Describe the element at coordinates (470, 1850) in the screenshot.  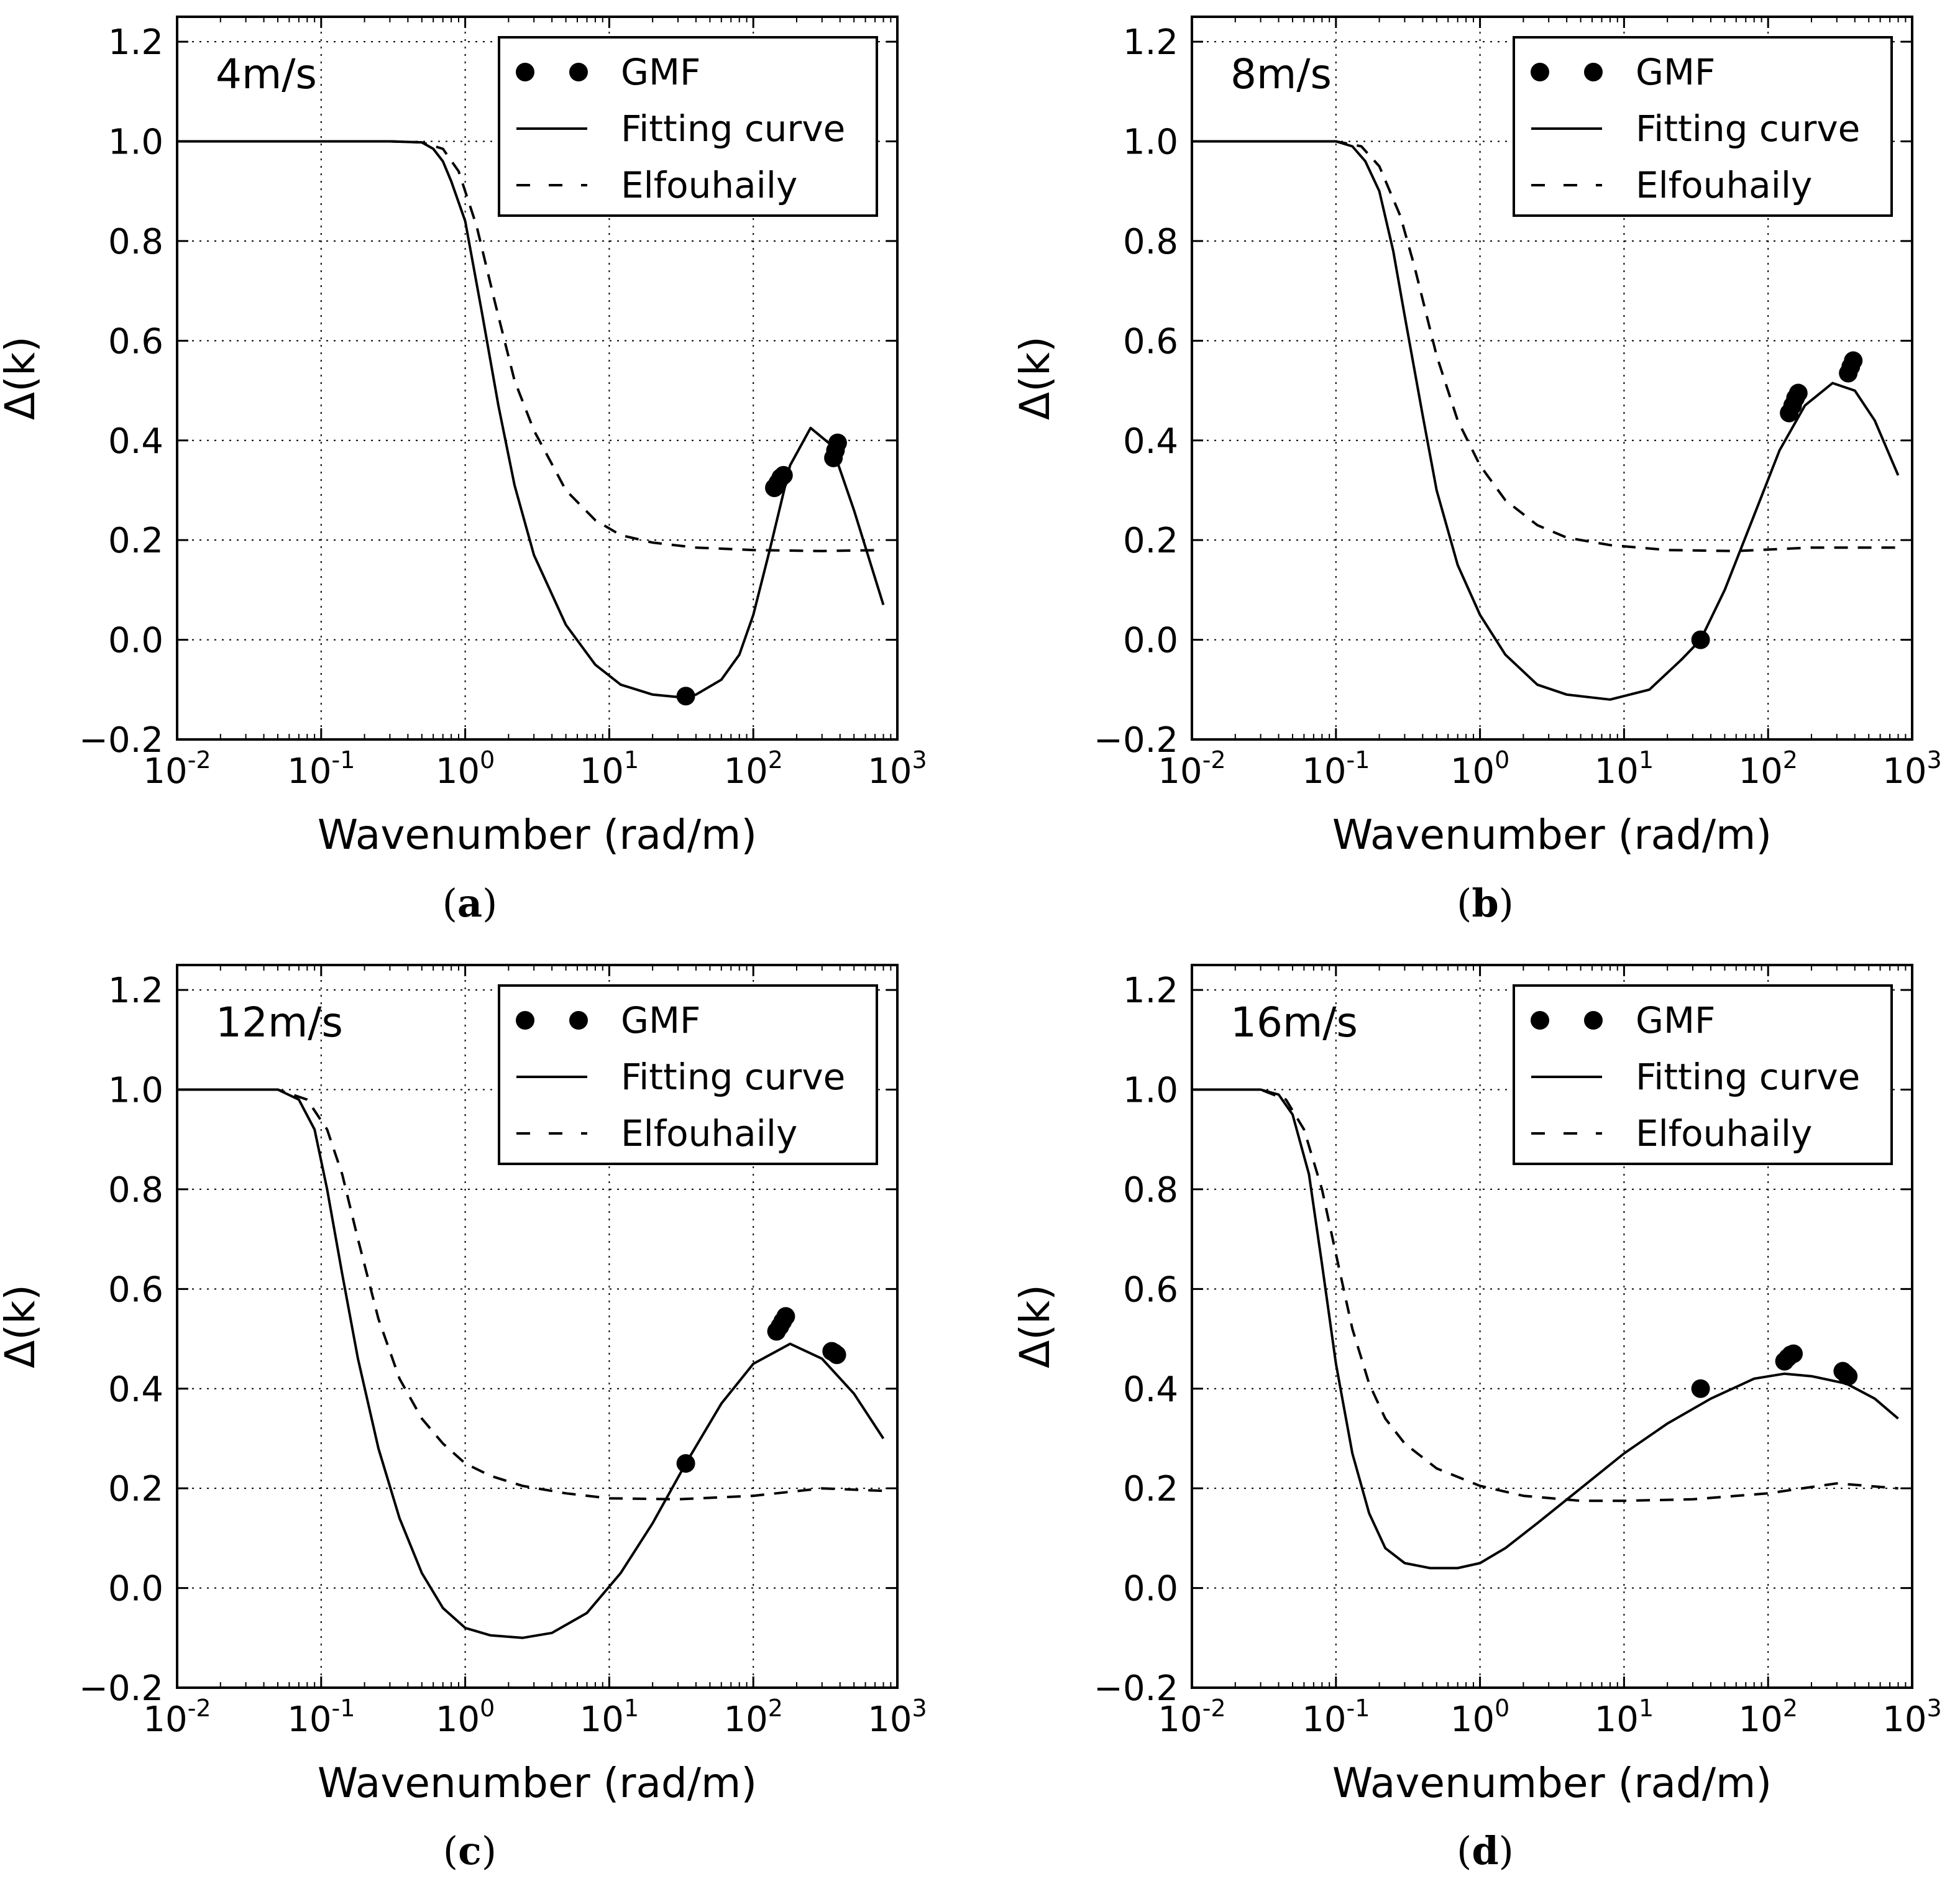
I see `panel-caption: (c)` at that location.